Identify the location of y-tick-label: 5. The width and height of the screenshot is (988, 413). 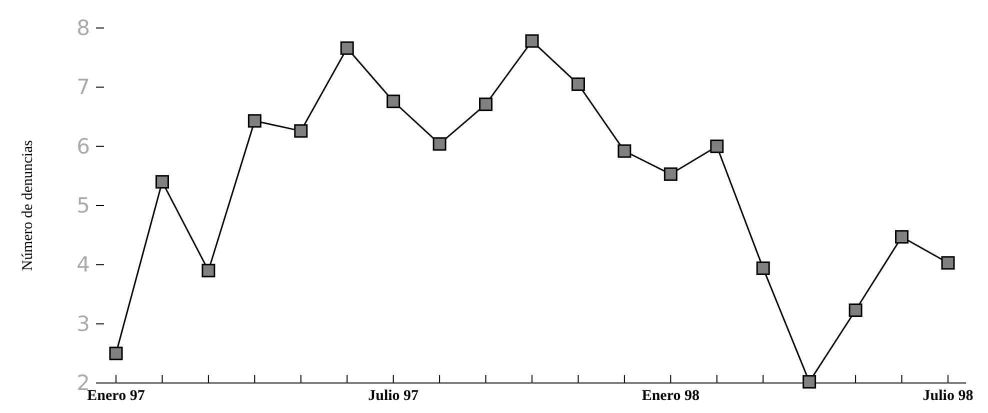
(83, 206).